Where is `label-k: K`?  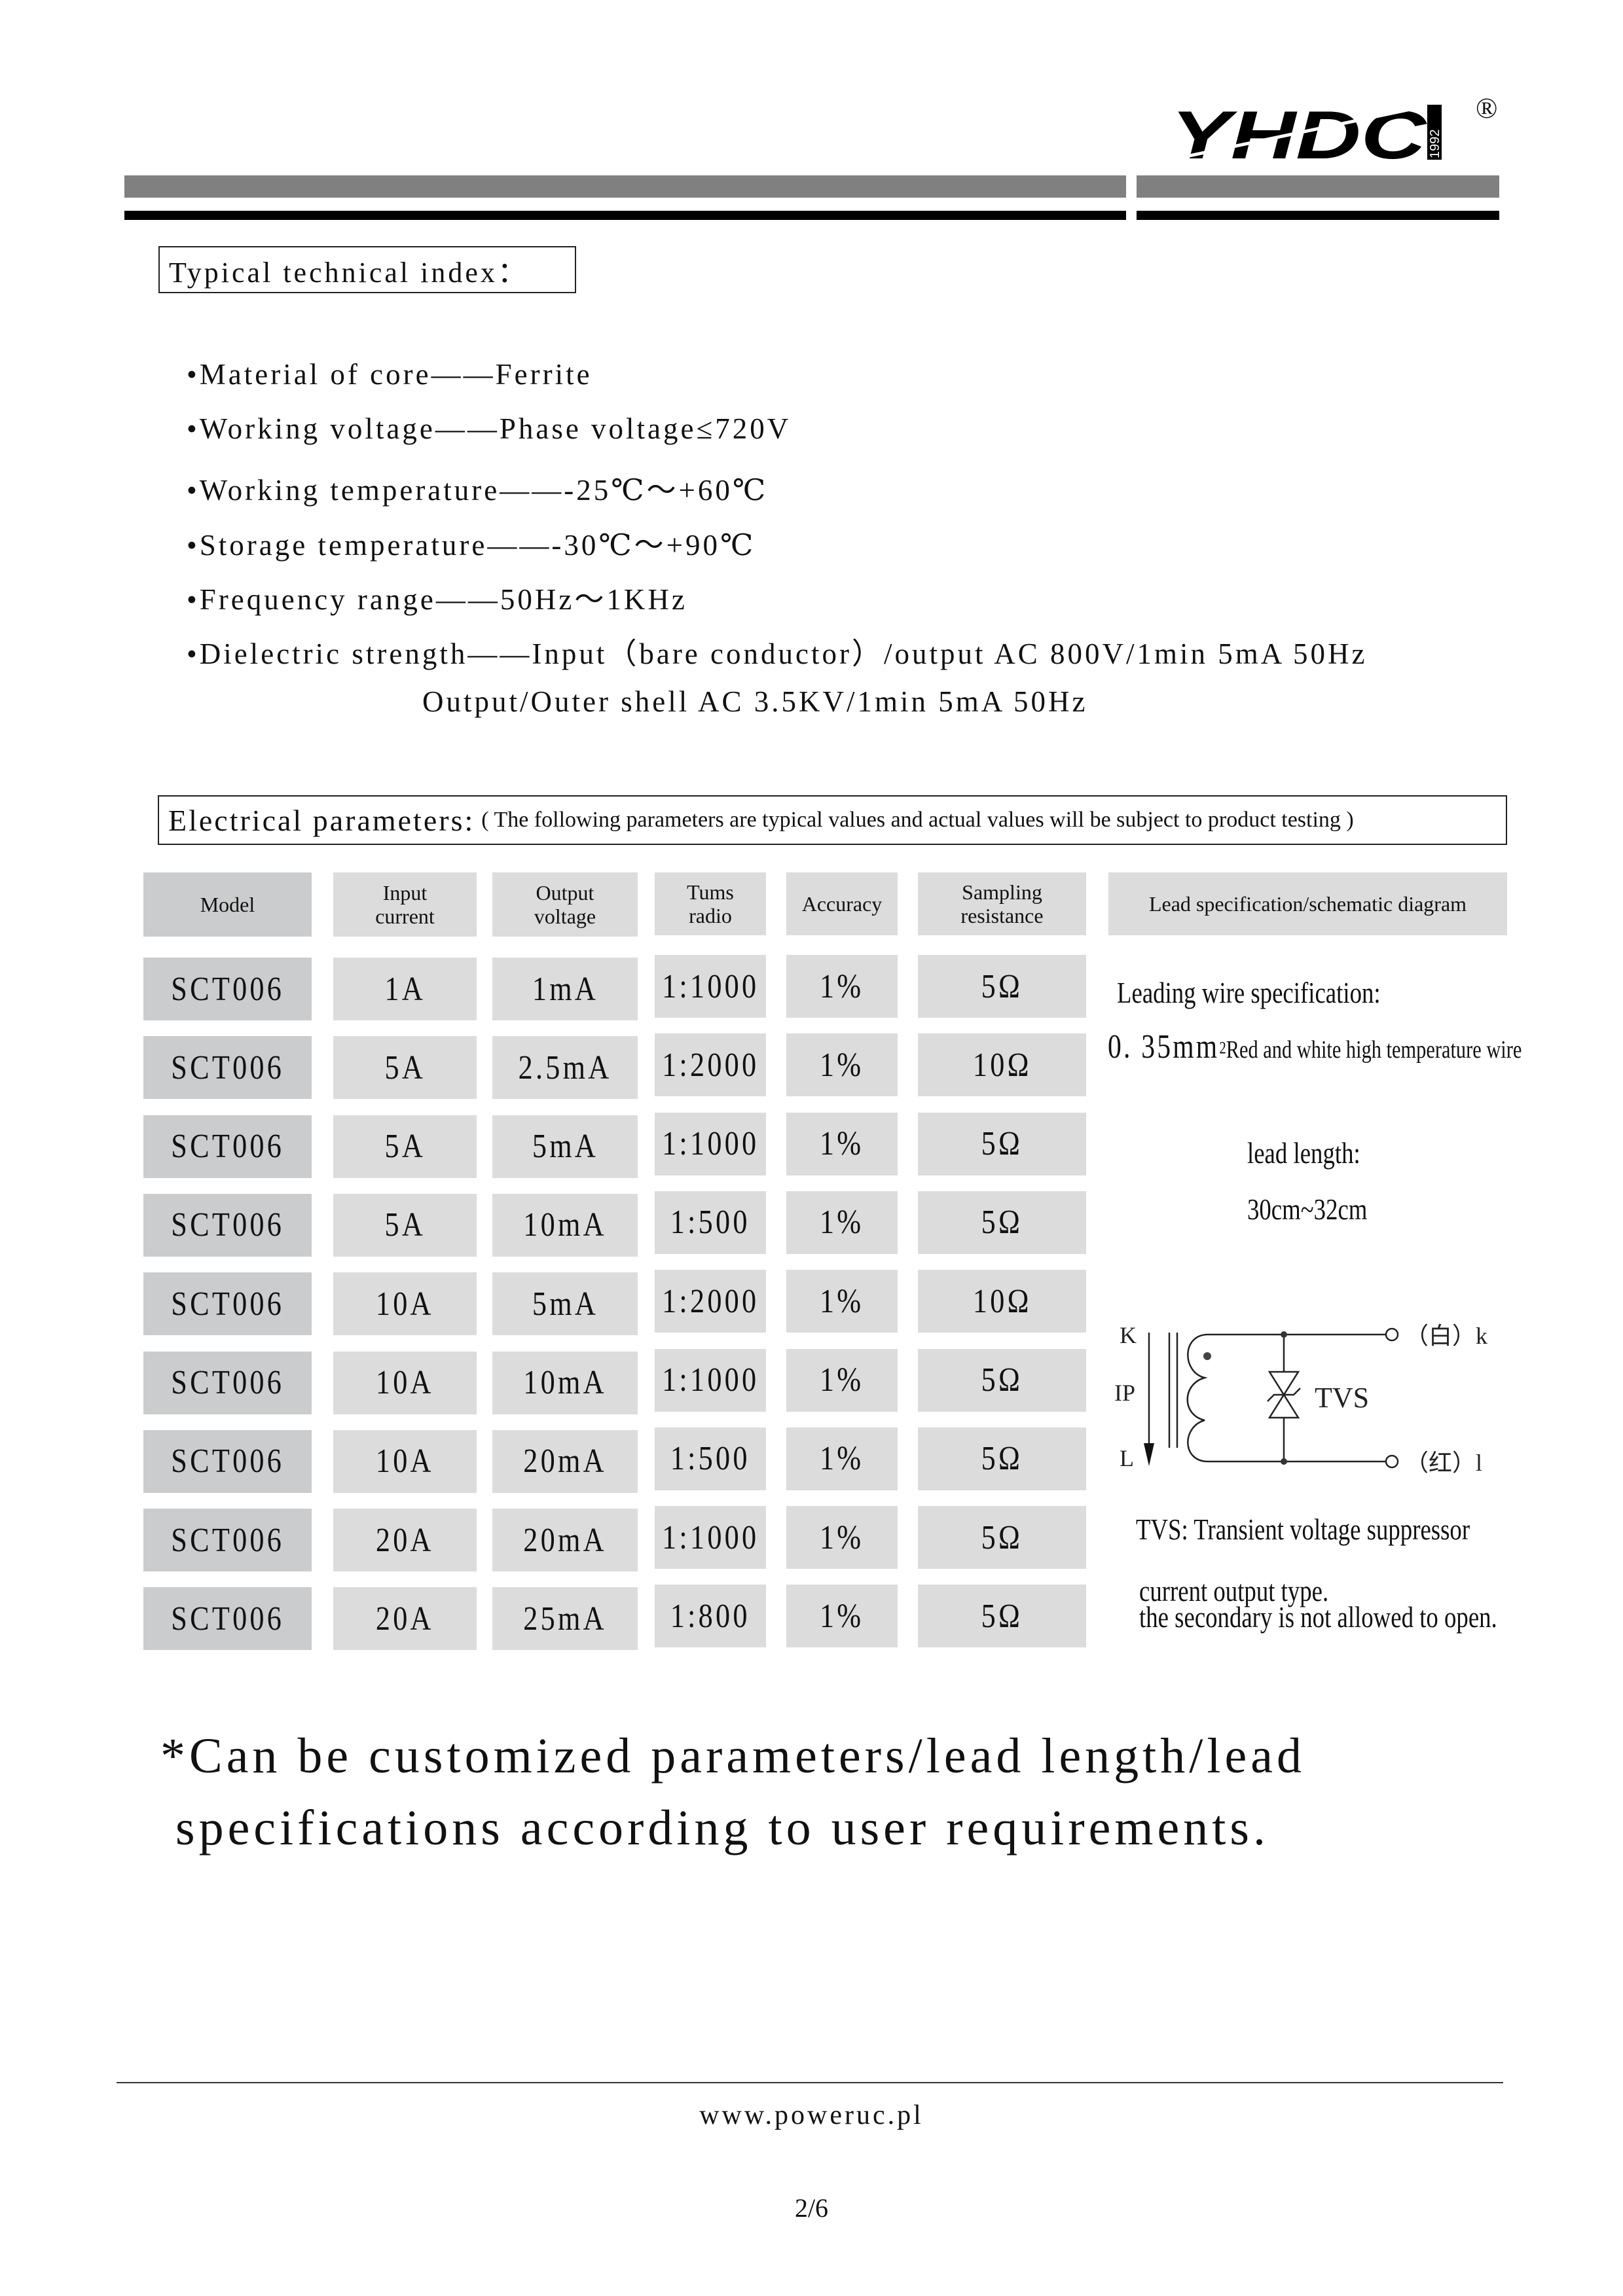
label-k: K is located at coordinates (1128, 1335).